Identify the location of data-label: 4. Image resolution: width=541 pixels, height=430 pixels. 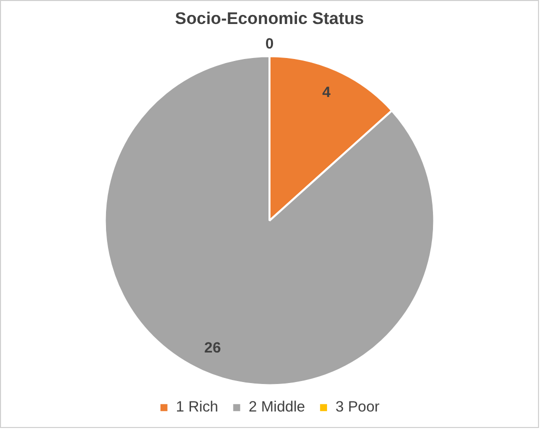
(327, 93).